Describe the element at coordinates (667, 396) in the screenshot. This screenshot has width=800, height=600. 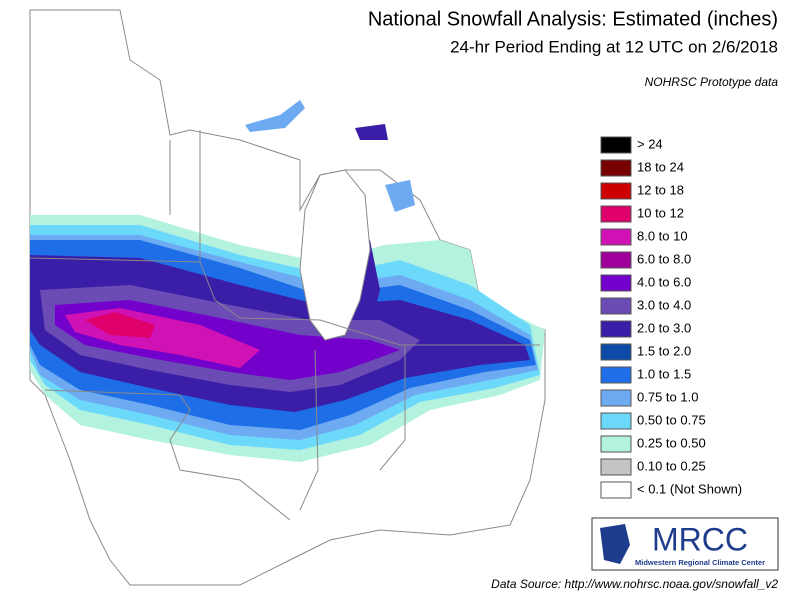
I see `legend-label: 0.75 to 1.0` at that location.